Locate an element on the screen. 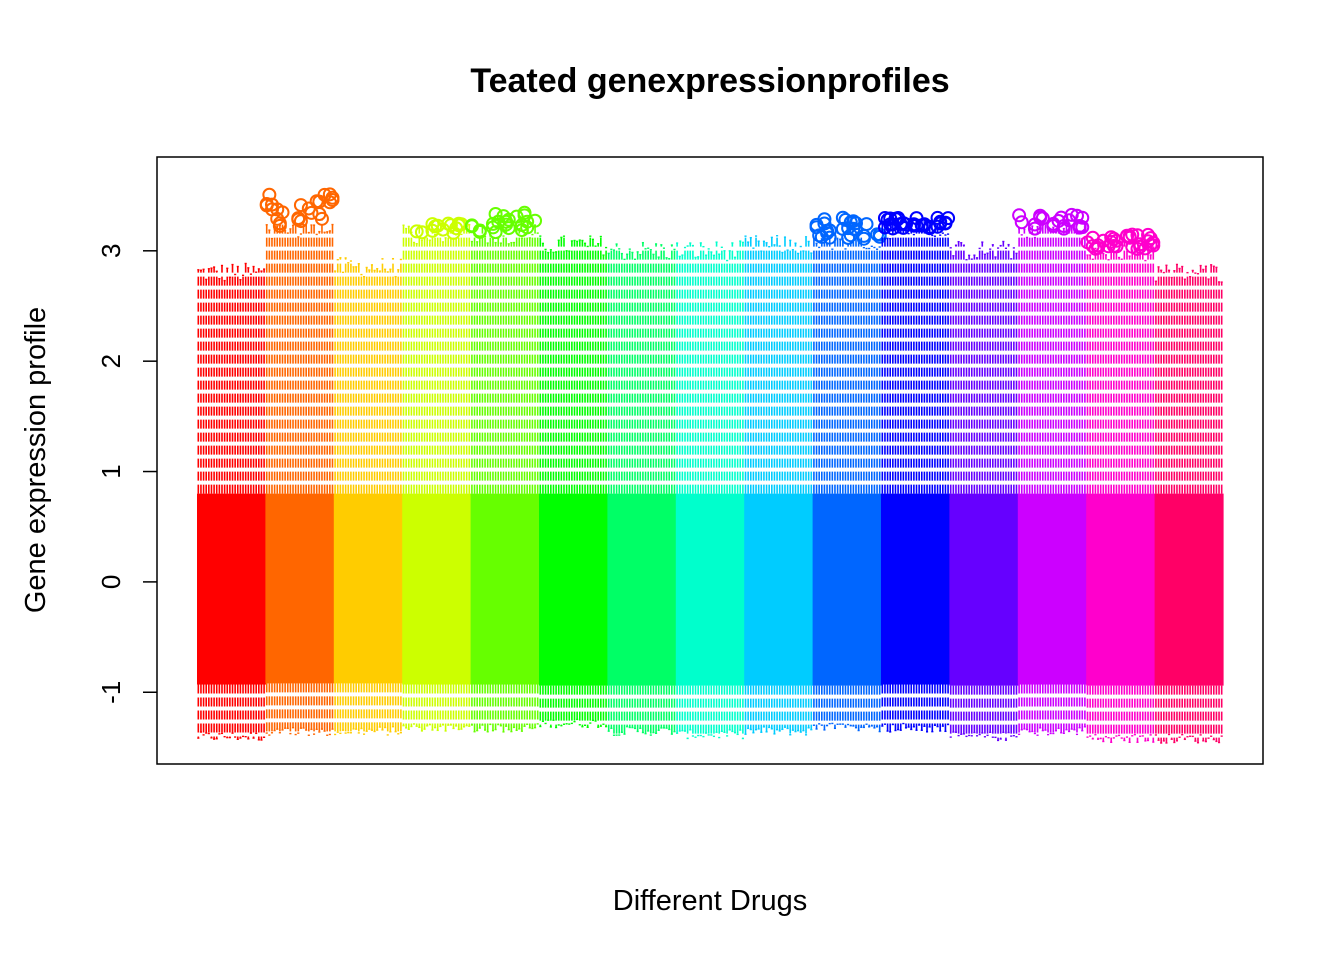  y-tick-label: 1 is located at coordinates (111, 471).